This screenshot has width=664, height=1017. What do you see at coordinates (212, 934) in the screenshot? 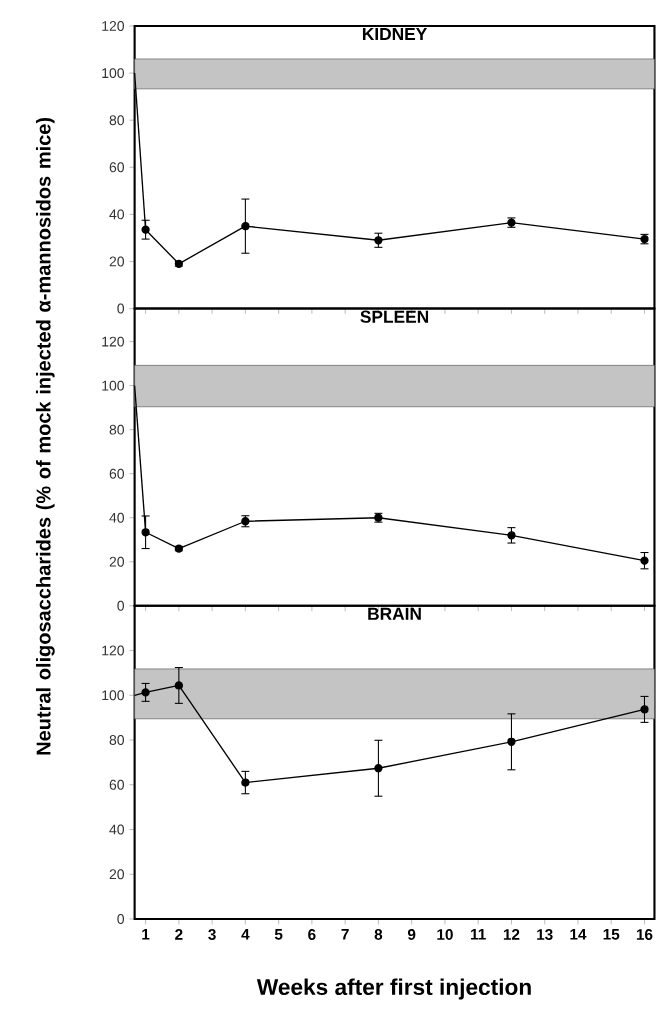
I see `x-tick-label: 3` at bounding box center [212, 934].